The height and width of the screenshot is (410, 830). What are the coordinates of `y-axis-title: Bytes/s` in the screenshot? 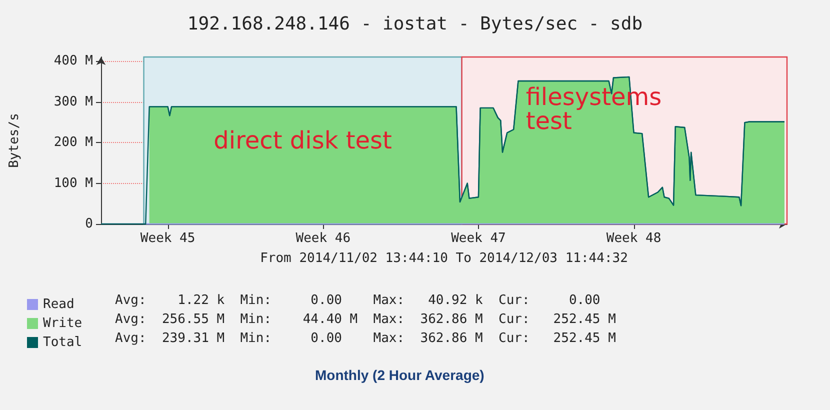 It's located at (14, 140).